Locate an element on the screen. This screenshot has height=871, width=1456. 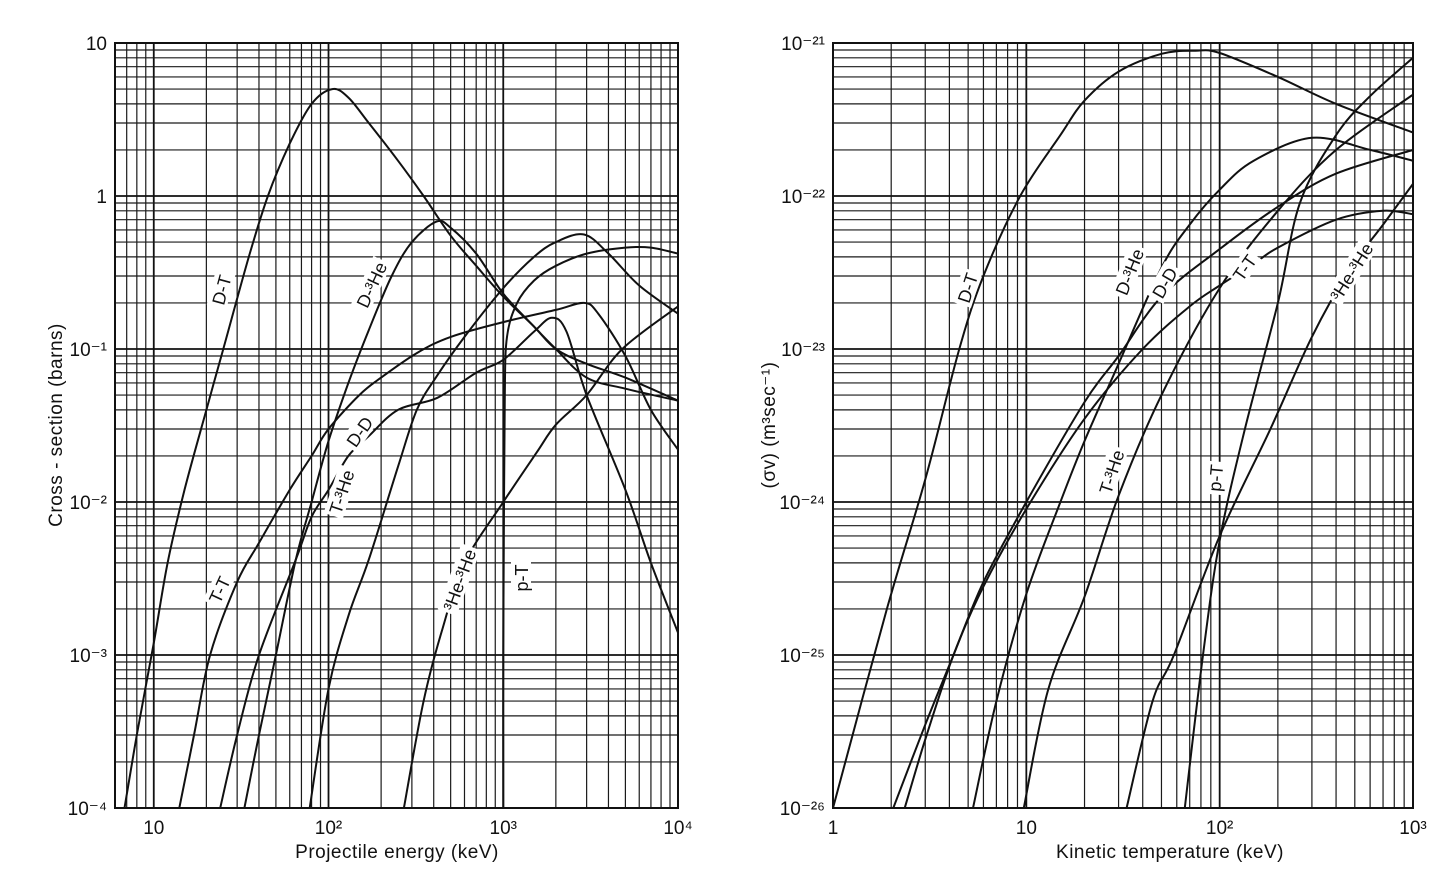
y-tick-label: 10⁻¹ is located at coordinates (89, 350).